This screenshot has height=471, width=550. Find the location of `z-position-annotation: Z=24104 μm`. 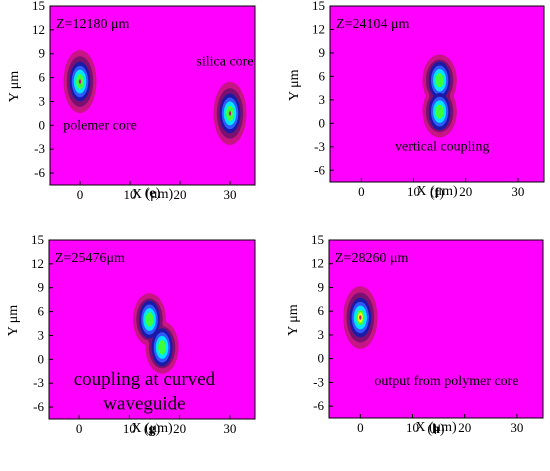

z-position-annotation: Z=24104 μm is located at coordinates (372, 24).